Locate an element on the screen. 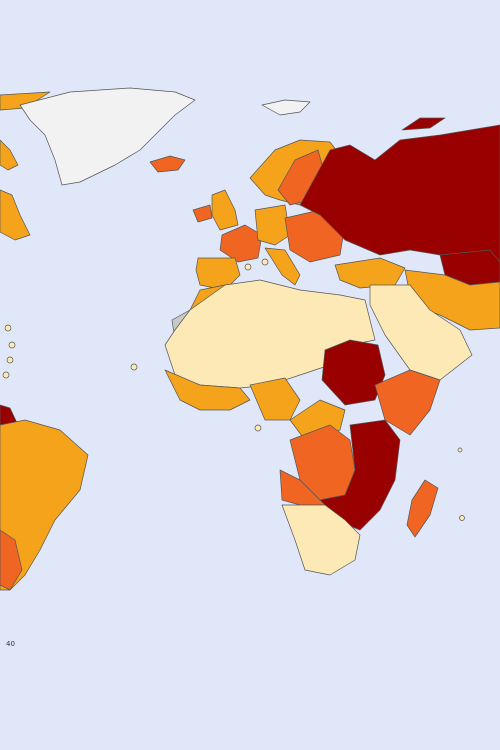 This screenshot has width=500, height=750. italy is located at coordinates (282, 266).